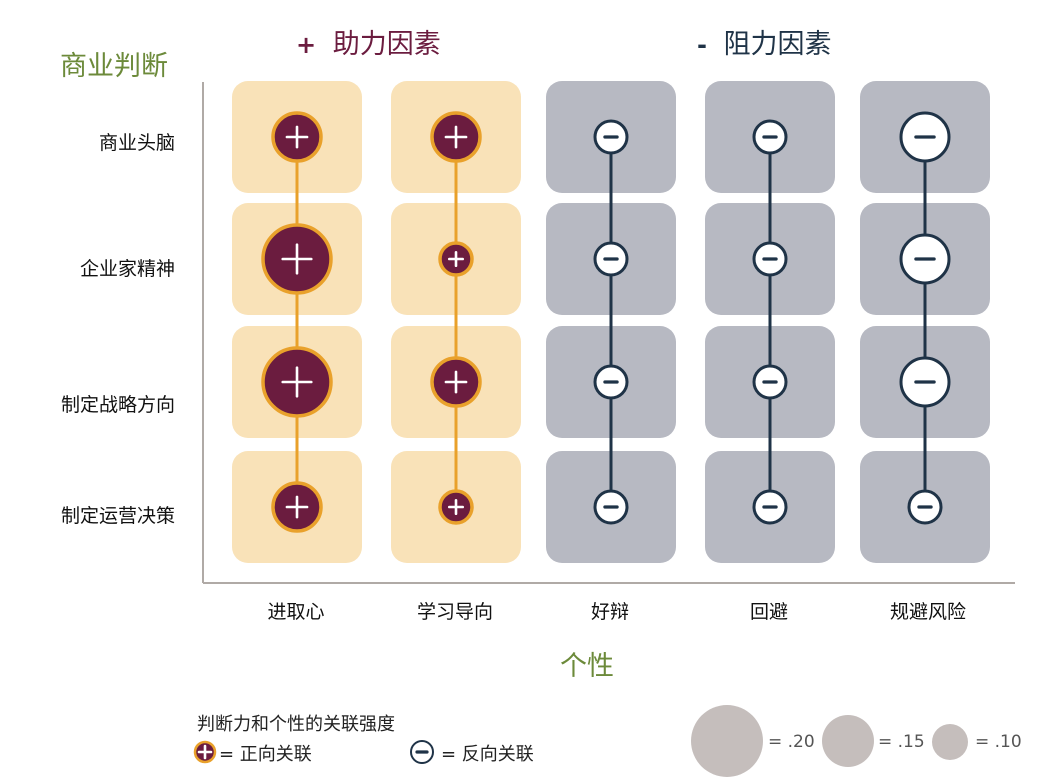 Image resolution: width=1045 pixels, height=777 pixels. I want to click on group-sign-negative: -, so click(702, 45).